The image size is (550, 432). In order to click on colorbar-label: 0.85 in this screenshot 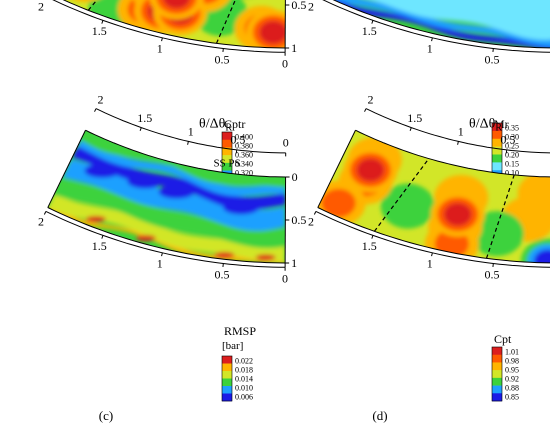, I will do `click(512, 397)`.